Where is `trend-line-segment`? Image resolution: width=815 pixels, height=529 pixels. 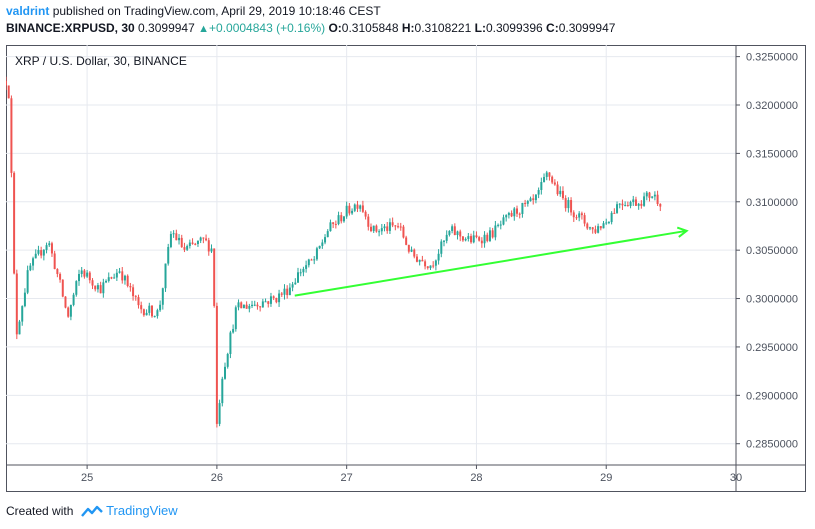 trend-line-segment is located at coordinates (490, 263).